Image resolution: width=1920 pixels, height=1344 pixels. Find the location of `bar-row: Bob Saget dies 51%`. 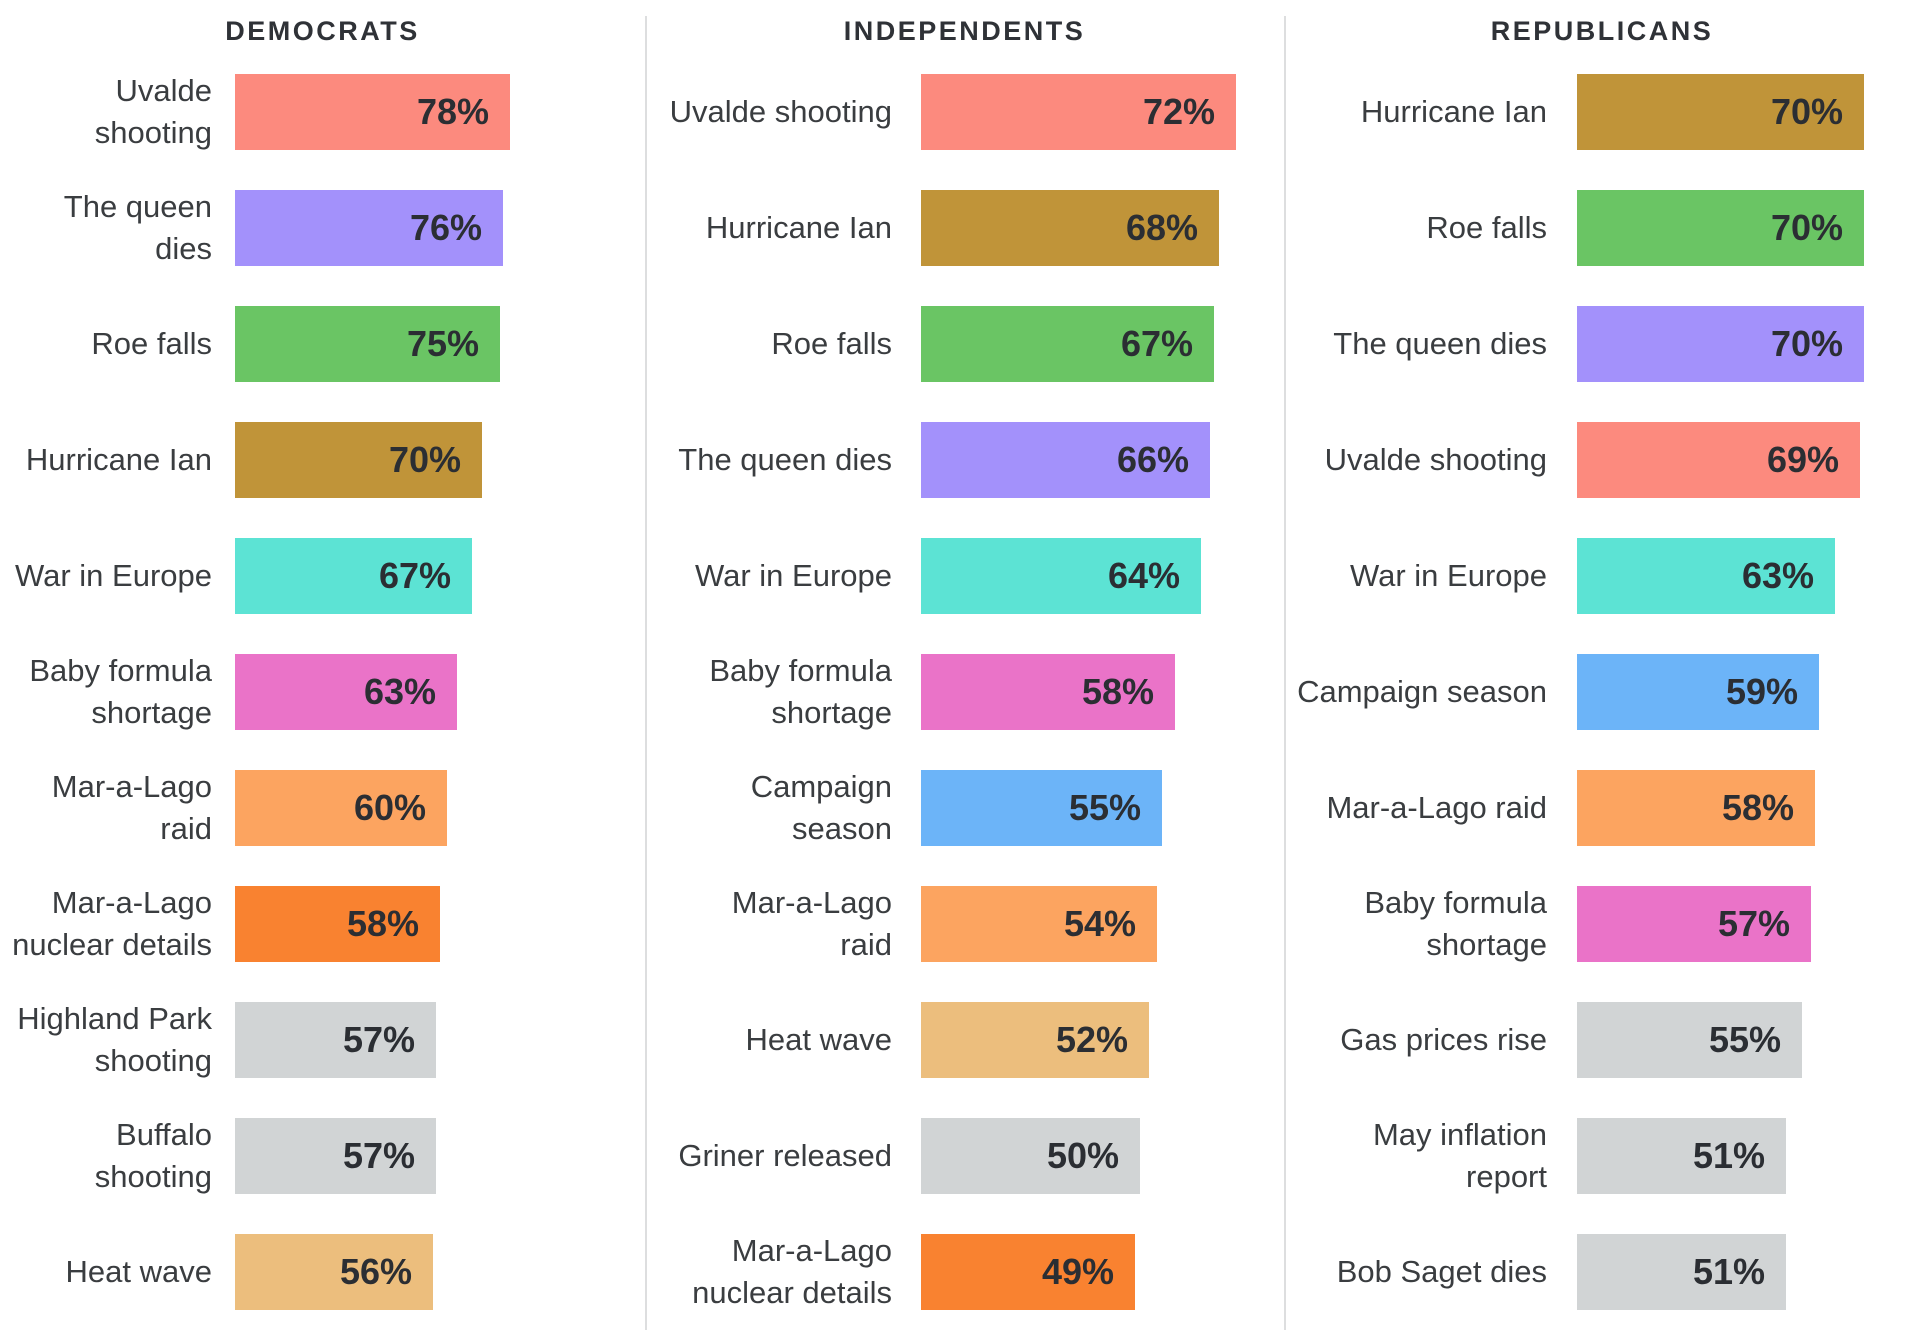

bar-row: Bob Saget dies 51% is located at coordinates (1602, 1272).